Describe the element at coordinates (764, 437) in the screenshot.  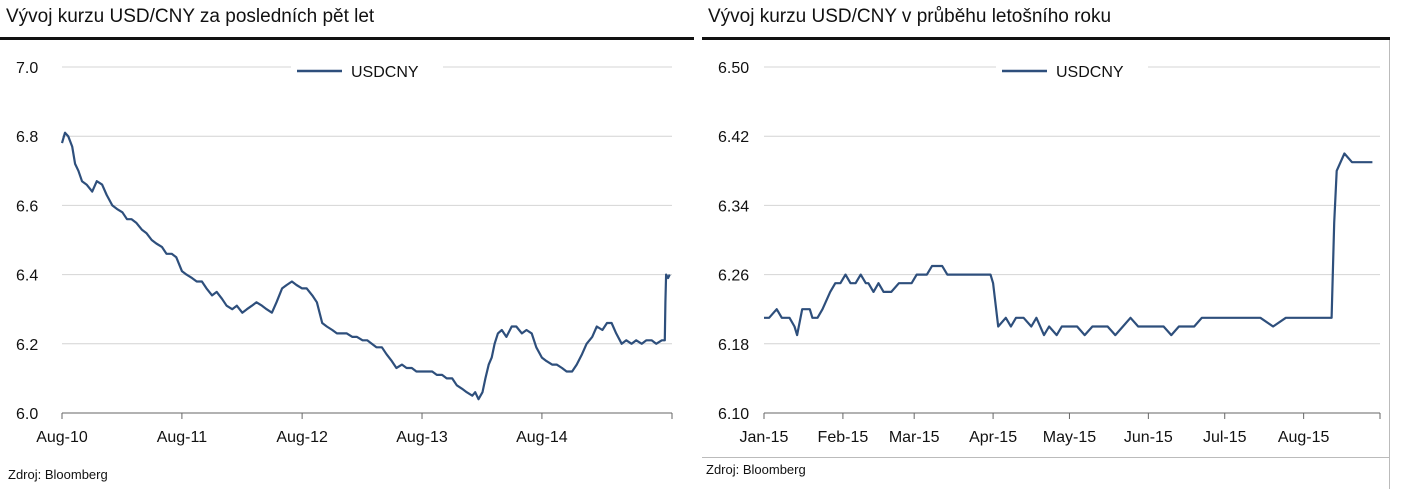
I see `x-tick-label: Jan-15` at that location.